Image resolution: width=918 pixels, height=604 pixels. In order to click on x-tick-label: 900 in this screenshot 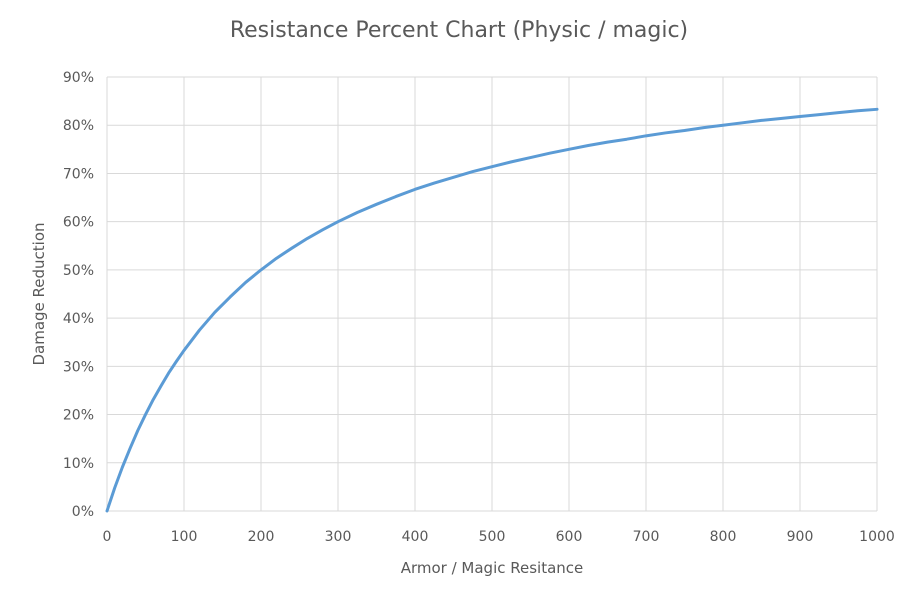, I will do `click(800, 537)`.